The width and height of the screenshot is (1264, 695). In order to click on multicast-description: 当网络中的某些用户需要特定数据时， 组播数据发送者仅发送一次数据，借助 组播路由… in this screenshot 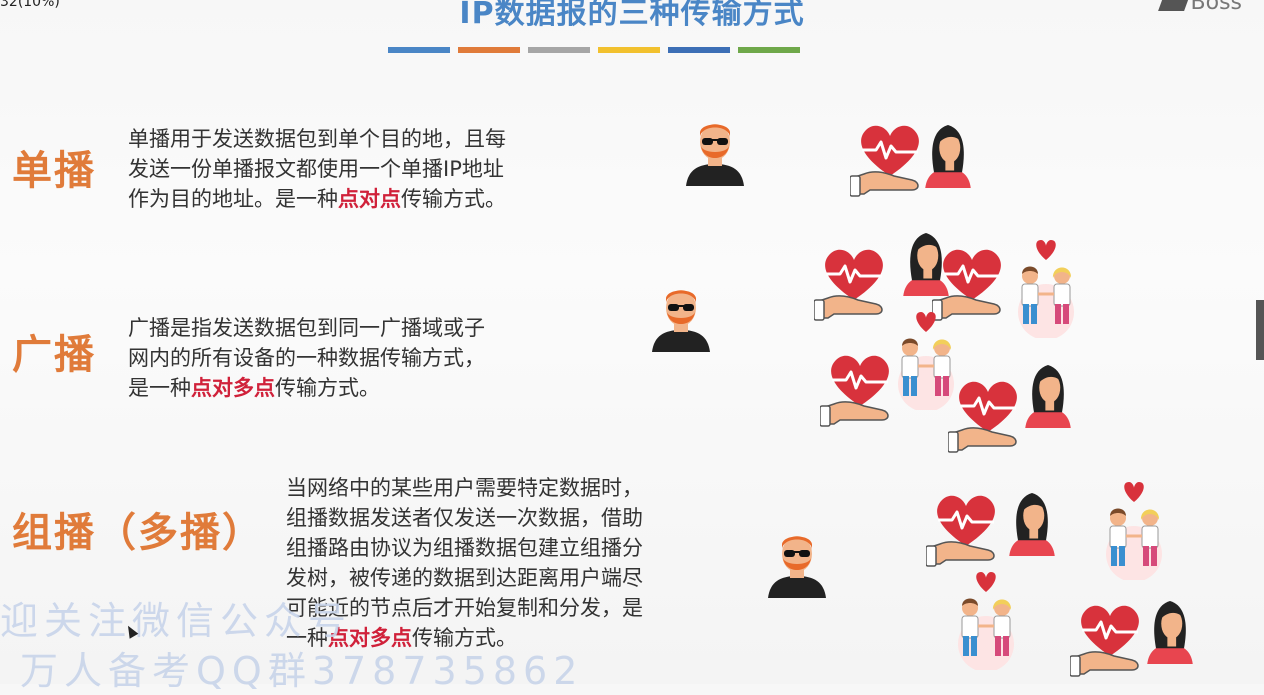, I will do `click(464, 563)`.